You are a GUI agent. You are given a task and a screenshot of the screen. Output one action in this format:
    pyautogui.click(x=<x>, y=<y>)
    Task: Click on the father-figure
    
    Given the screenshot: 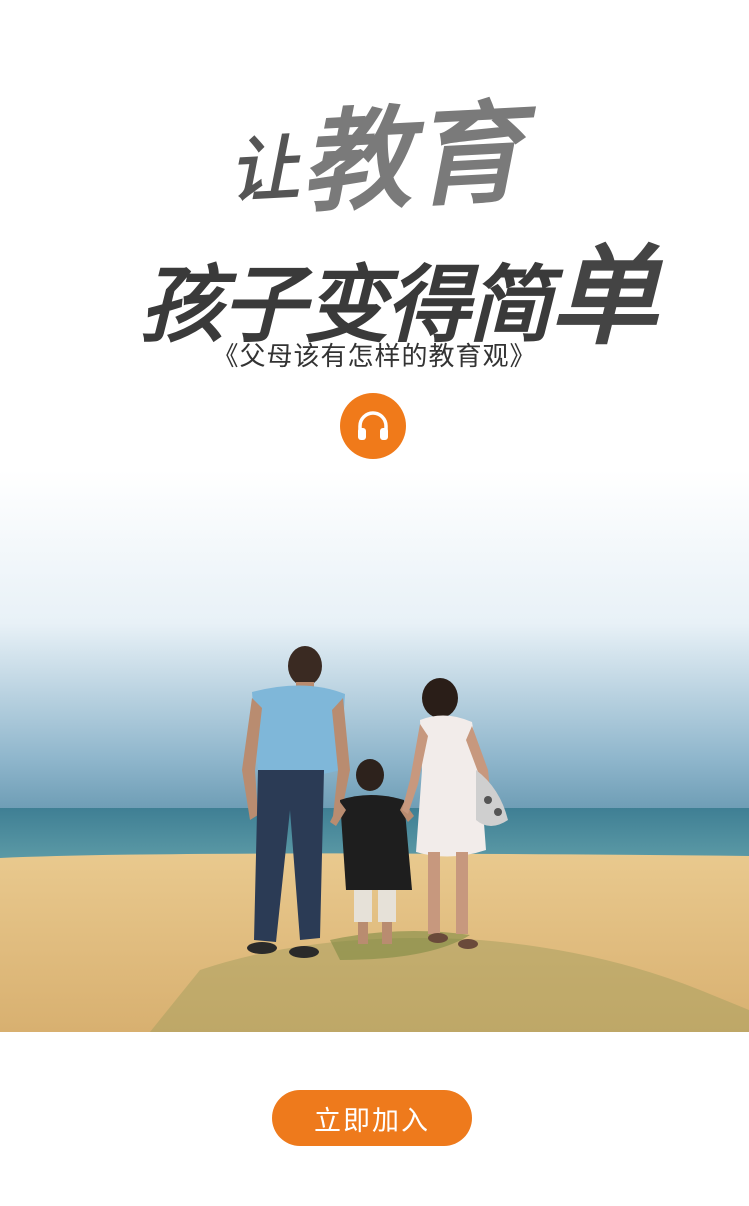 What is the action you would take?
    pyautogui.click(x=296, y=802)
    